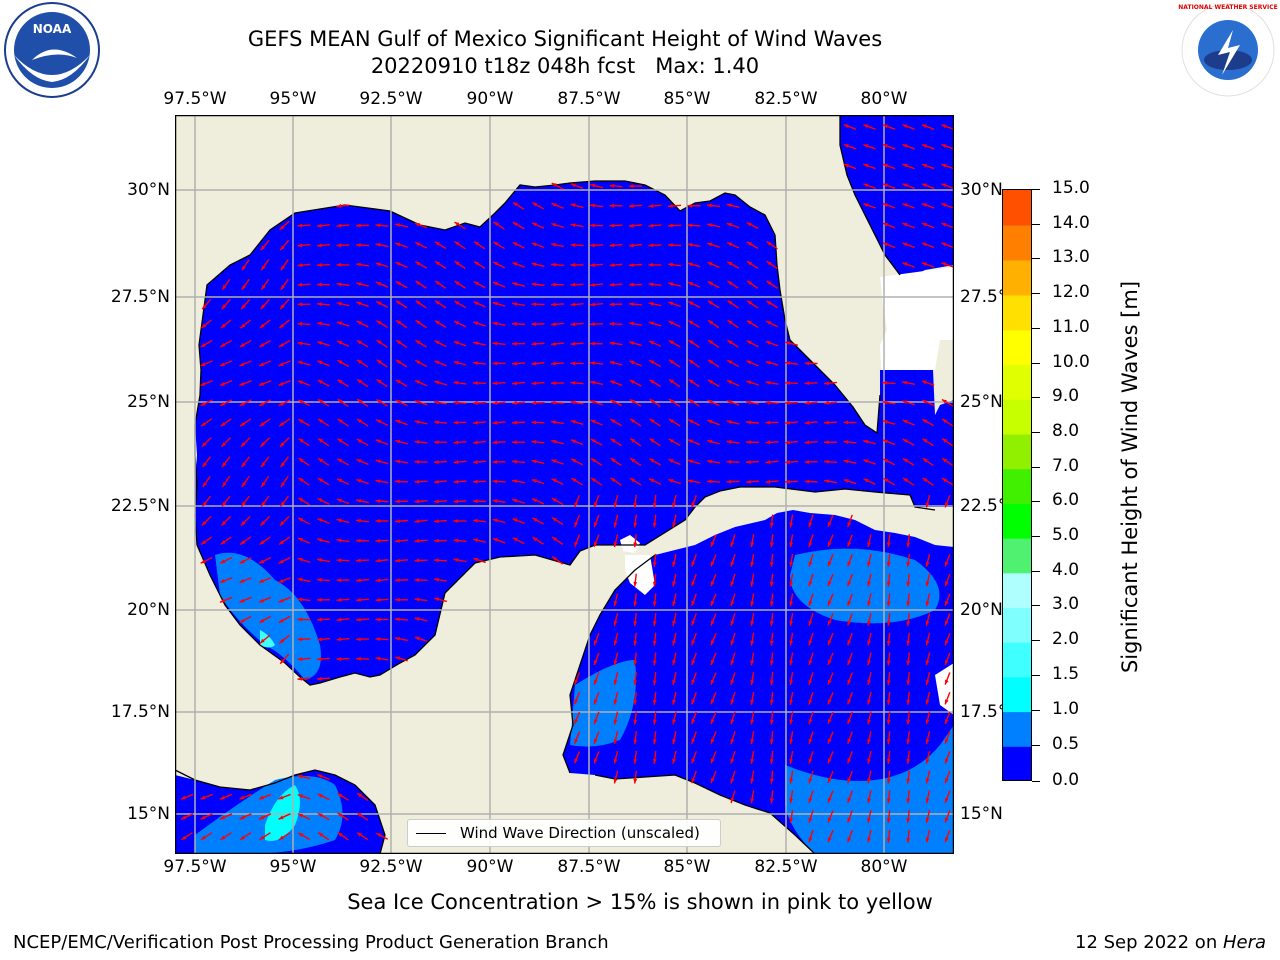 The width and height of the screenshot is (1280, 960). What do you see at coordinates (981, 610) in the screenshot?
I see `lat-right-label: 20°N` at bounding box center [981, 610].